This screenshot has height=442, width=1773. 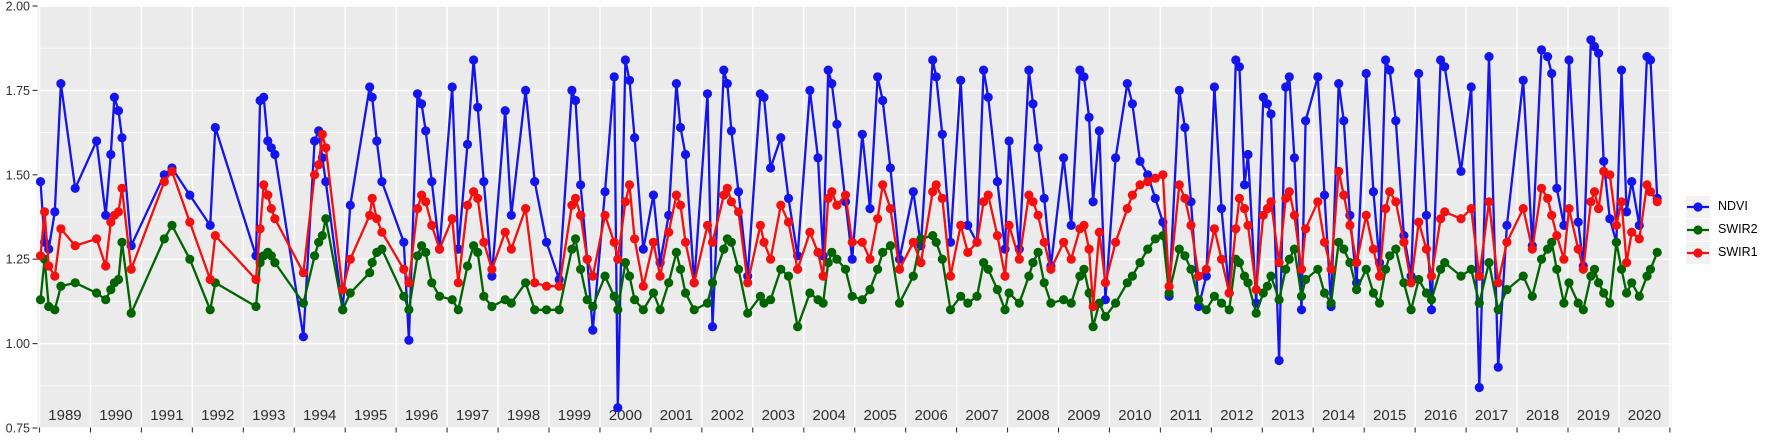 What do you see at coordinates (1134, 415) in the screenshot?
I see `svg-text: 2010` at bounding box center [1134, 415].